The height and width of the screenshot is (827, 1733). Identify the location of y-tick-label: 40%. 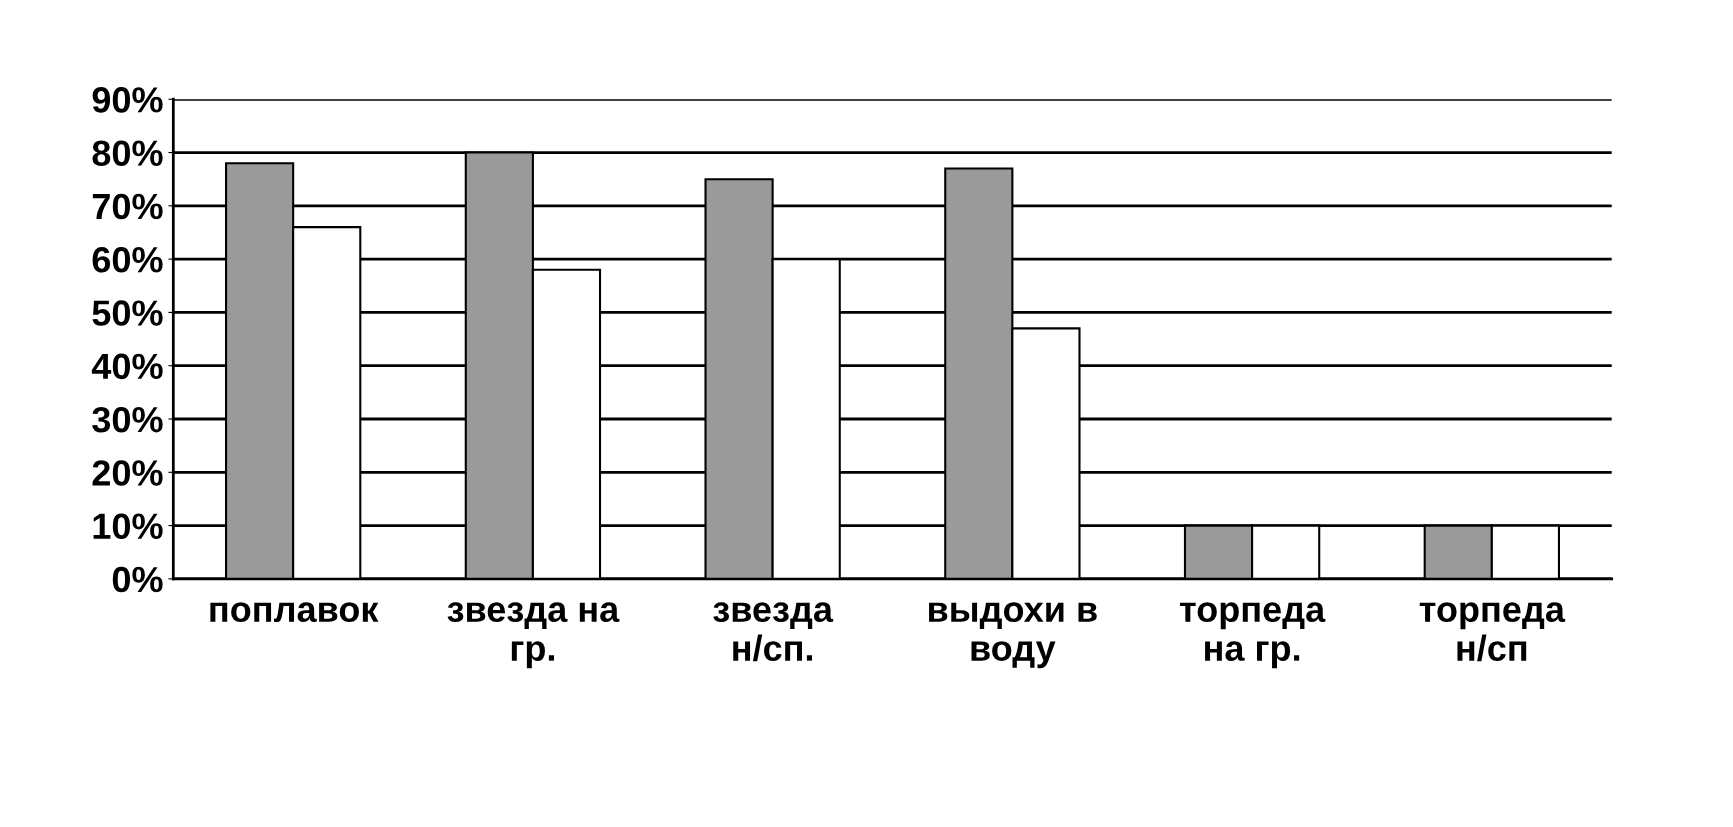
(127, 366).